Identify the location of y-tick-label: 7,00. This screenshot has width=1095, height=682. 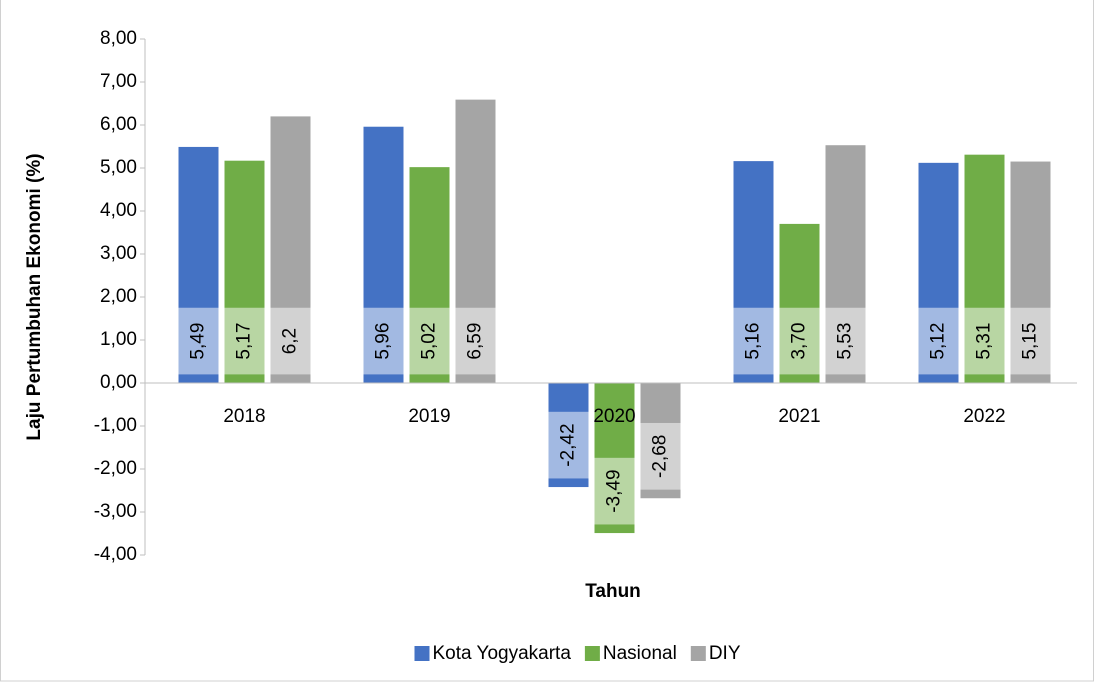
(118, 81).